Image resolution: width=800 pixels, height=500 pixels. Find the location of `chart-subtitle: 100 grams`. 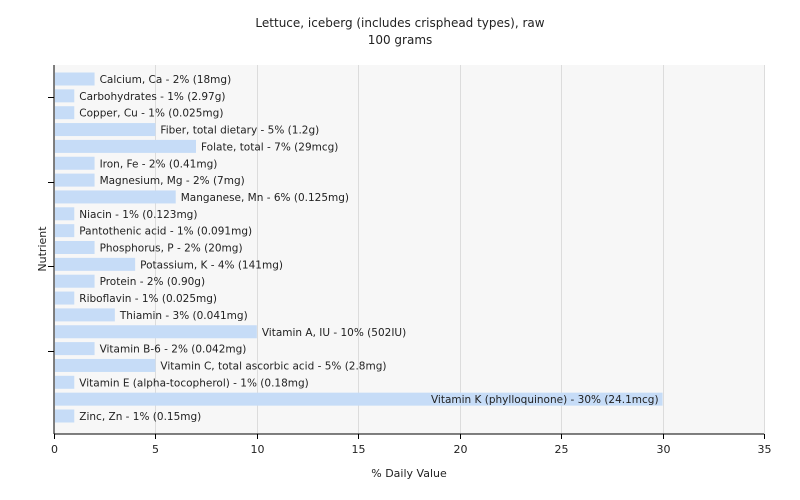

chart-subtitle: 100 grams is located at coordinates (400, 40).